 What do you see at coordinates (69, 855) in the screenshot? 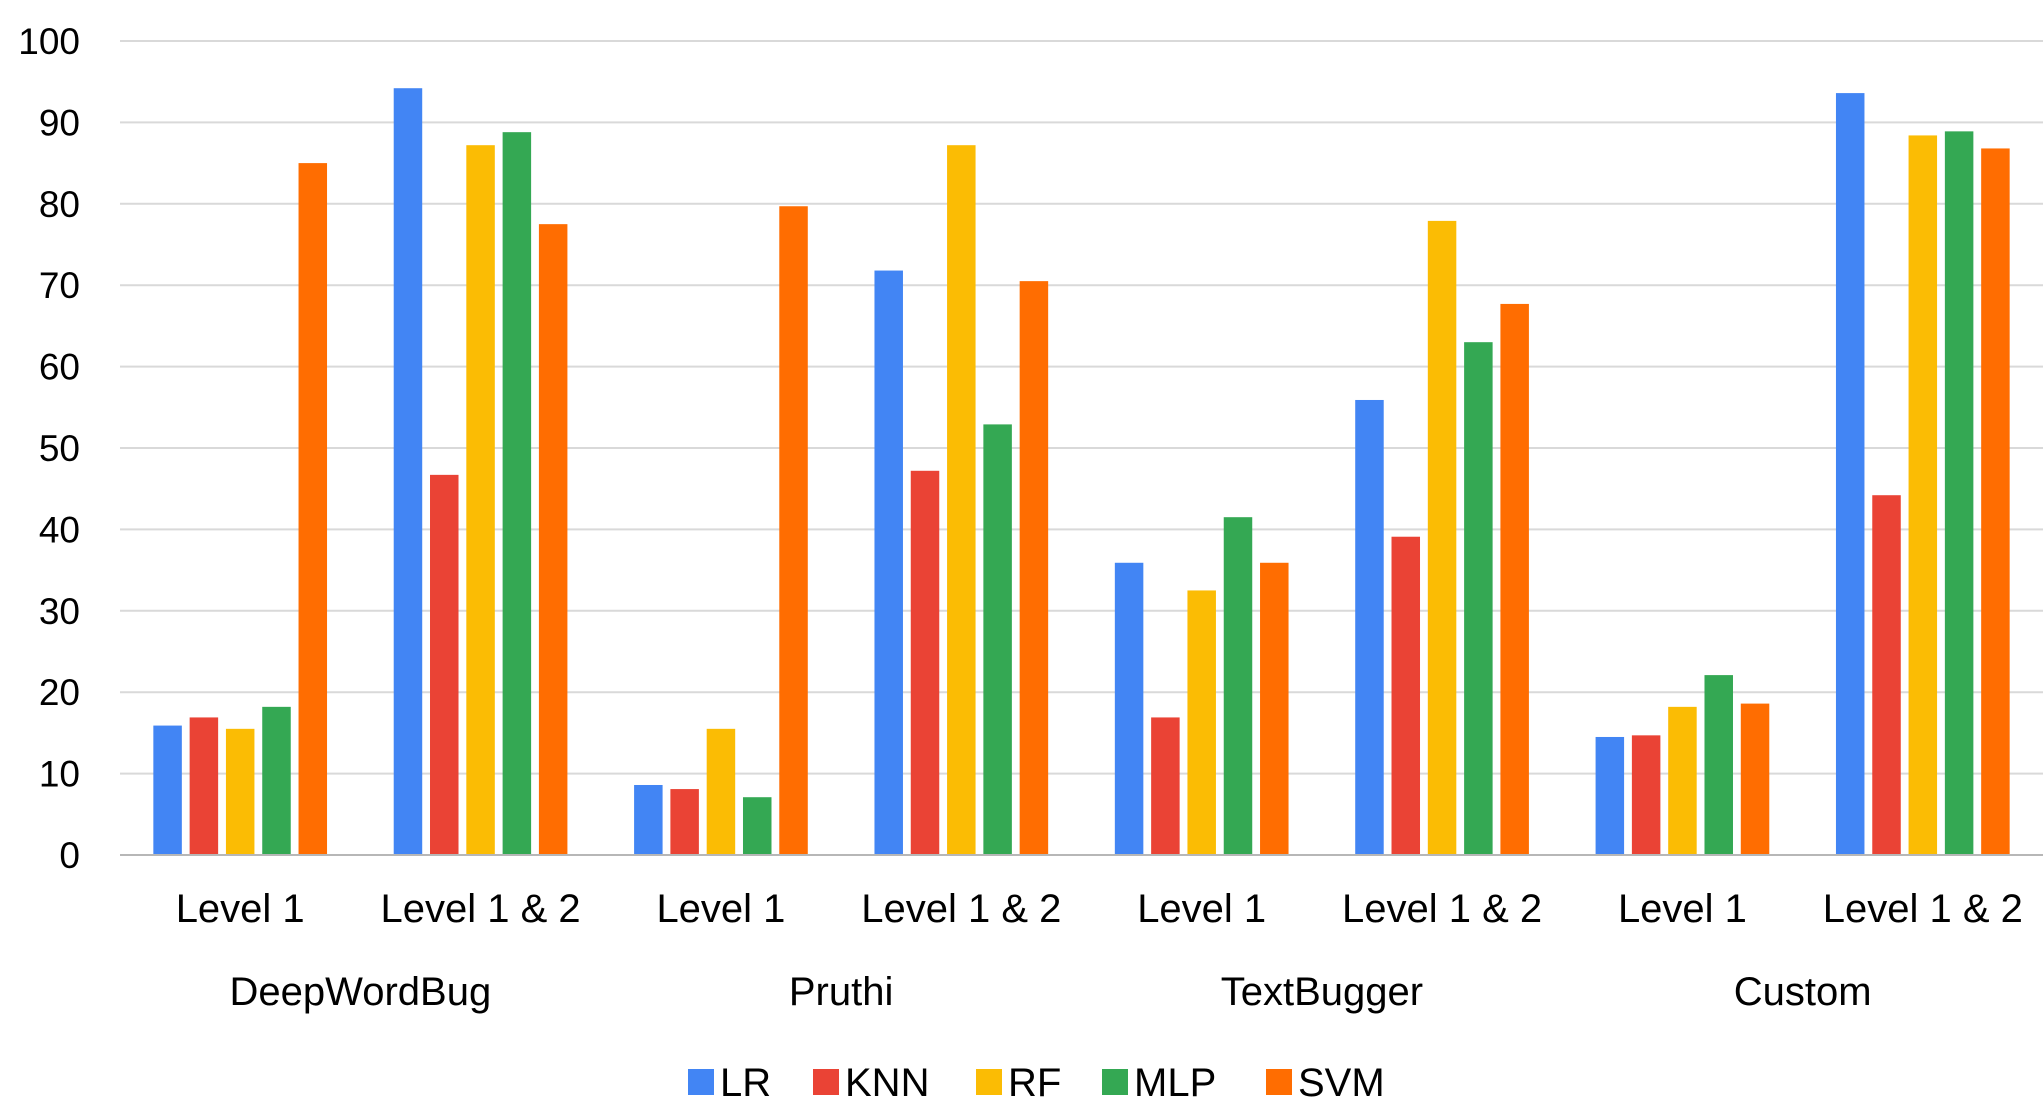
I see `y-tick-label: 0` at bounding box center [69, 855].